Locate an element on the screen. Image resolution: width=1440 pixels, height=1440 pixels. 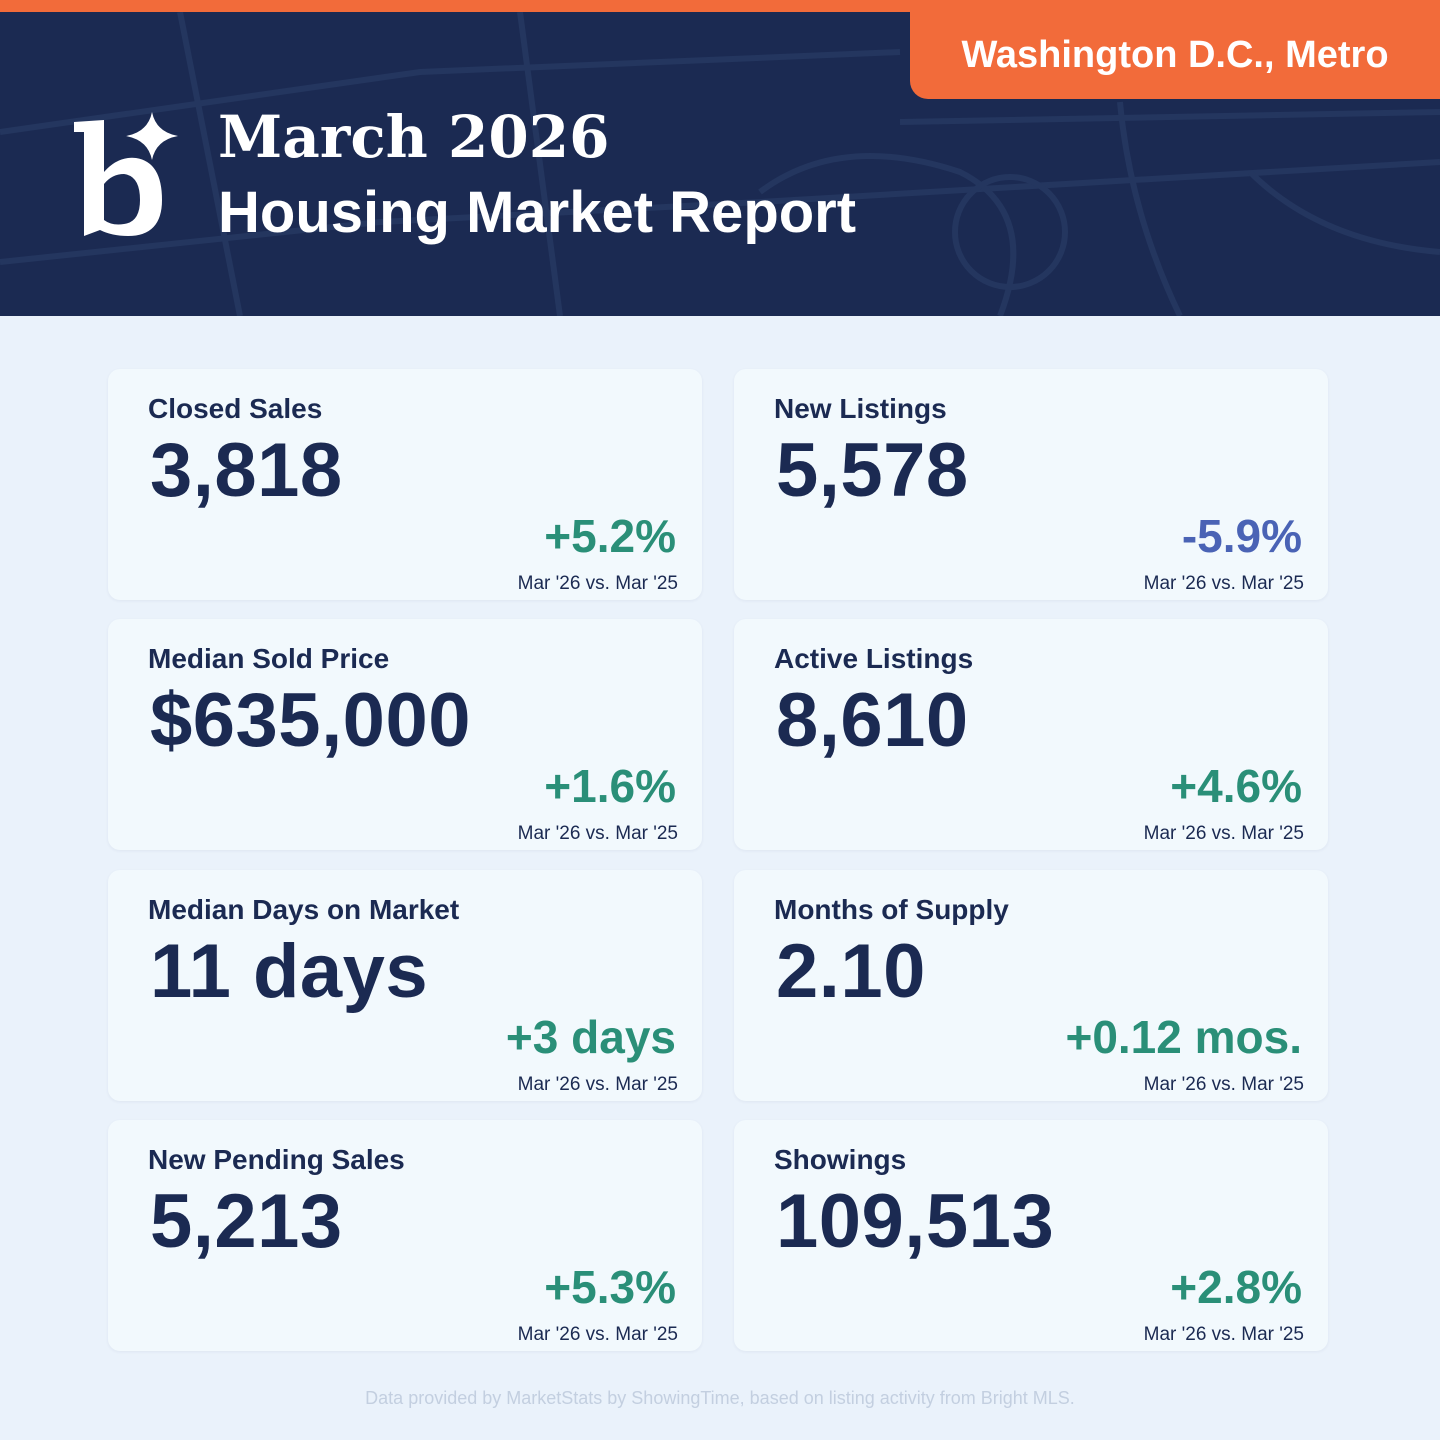
metric-value: 11 days is located at coordinates (289, 971).